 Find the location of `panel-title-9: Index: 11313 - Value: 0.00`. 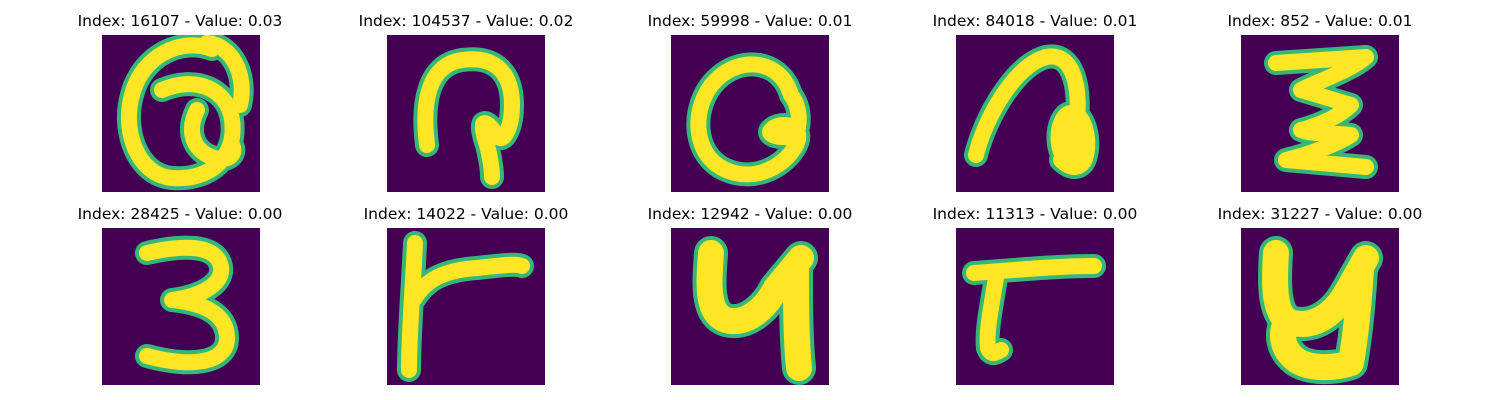

panel-title-9: Index: 11313 - Value: 0.00 is located at coordinates (1035, 214).